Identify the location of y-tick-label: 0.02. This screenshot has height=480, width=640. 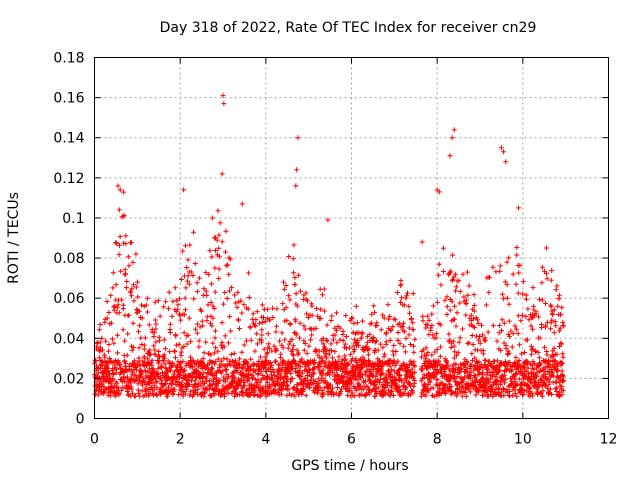
(68, 379).